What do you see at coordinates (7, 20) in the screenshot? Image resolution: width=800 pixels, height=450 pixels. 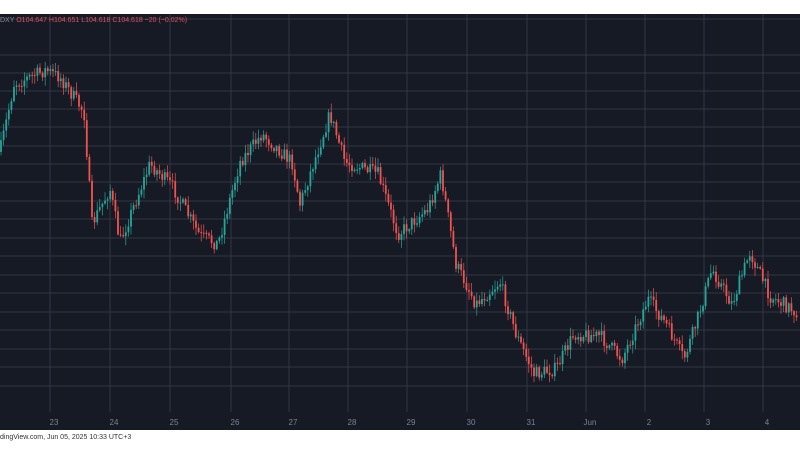 I see `legend-symbol: DXY` at bounding box center [7, 20].